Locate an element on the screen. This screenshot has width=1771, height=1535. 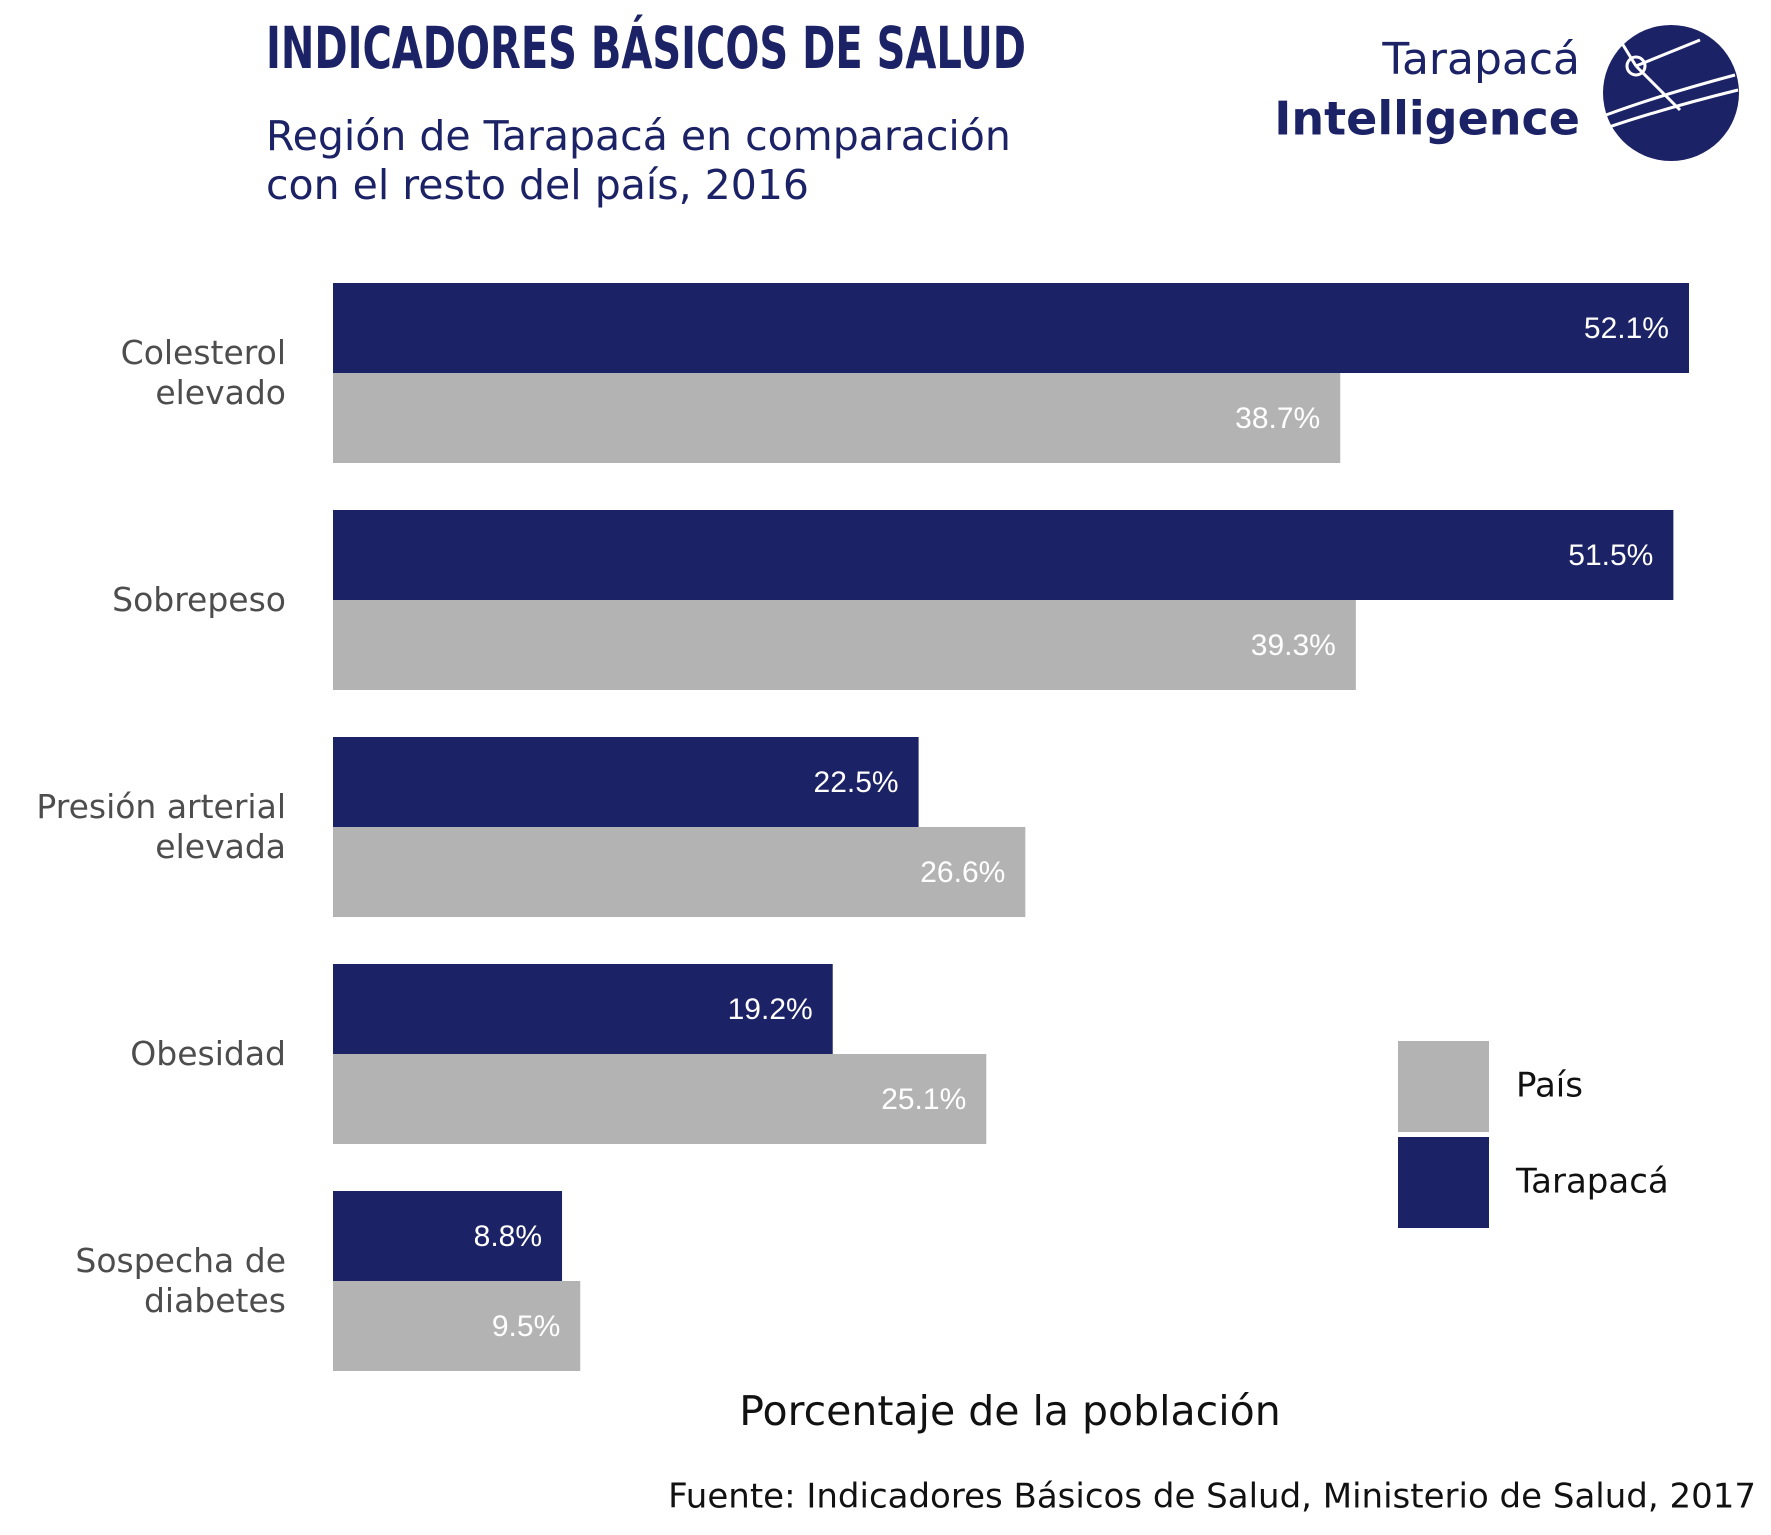
logo-text: Tarapacá is located at coordinates (1480, 59).